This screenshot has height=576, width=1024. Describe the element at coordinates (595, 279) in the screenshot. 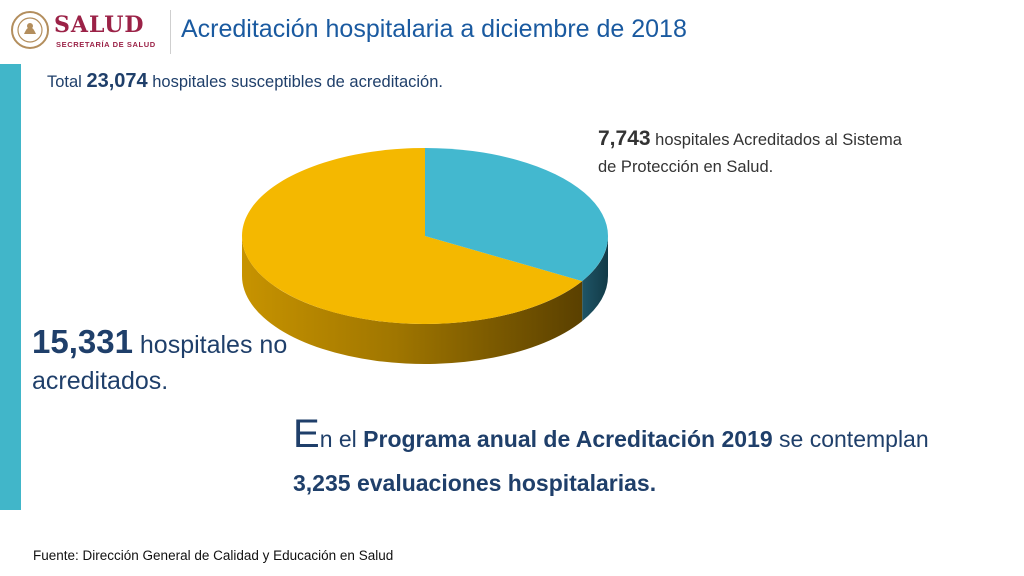

I see `accredited-slice-side` at that location.